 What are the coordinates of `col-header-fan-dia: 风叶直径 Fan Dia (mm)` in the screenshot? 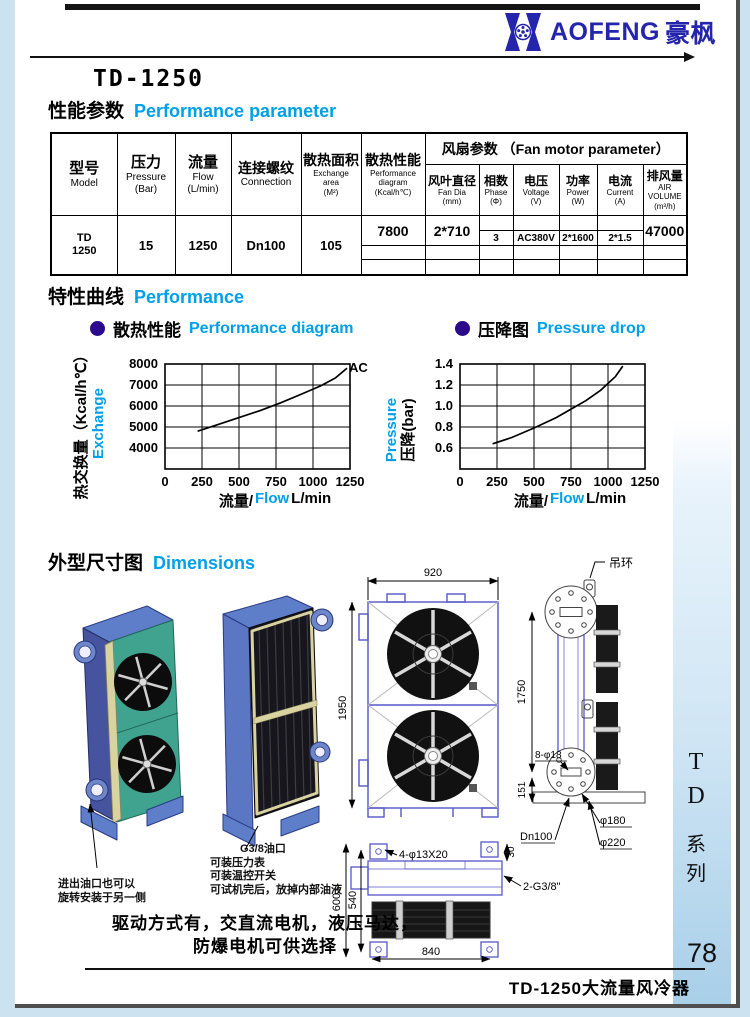 It's located at (452, 190).